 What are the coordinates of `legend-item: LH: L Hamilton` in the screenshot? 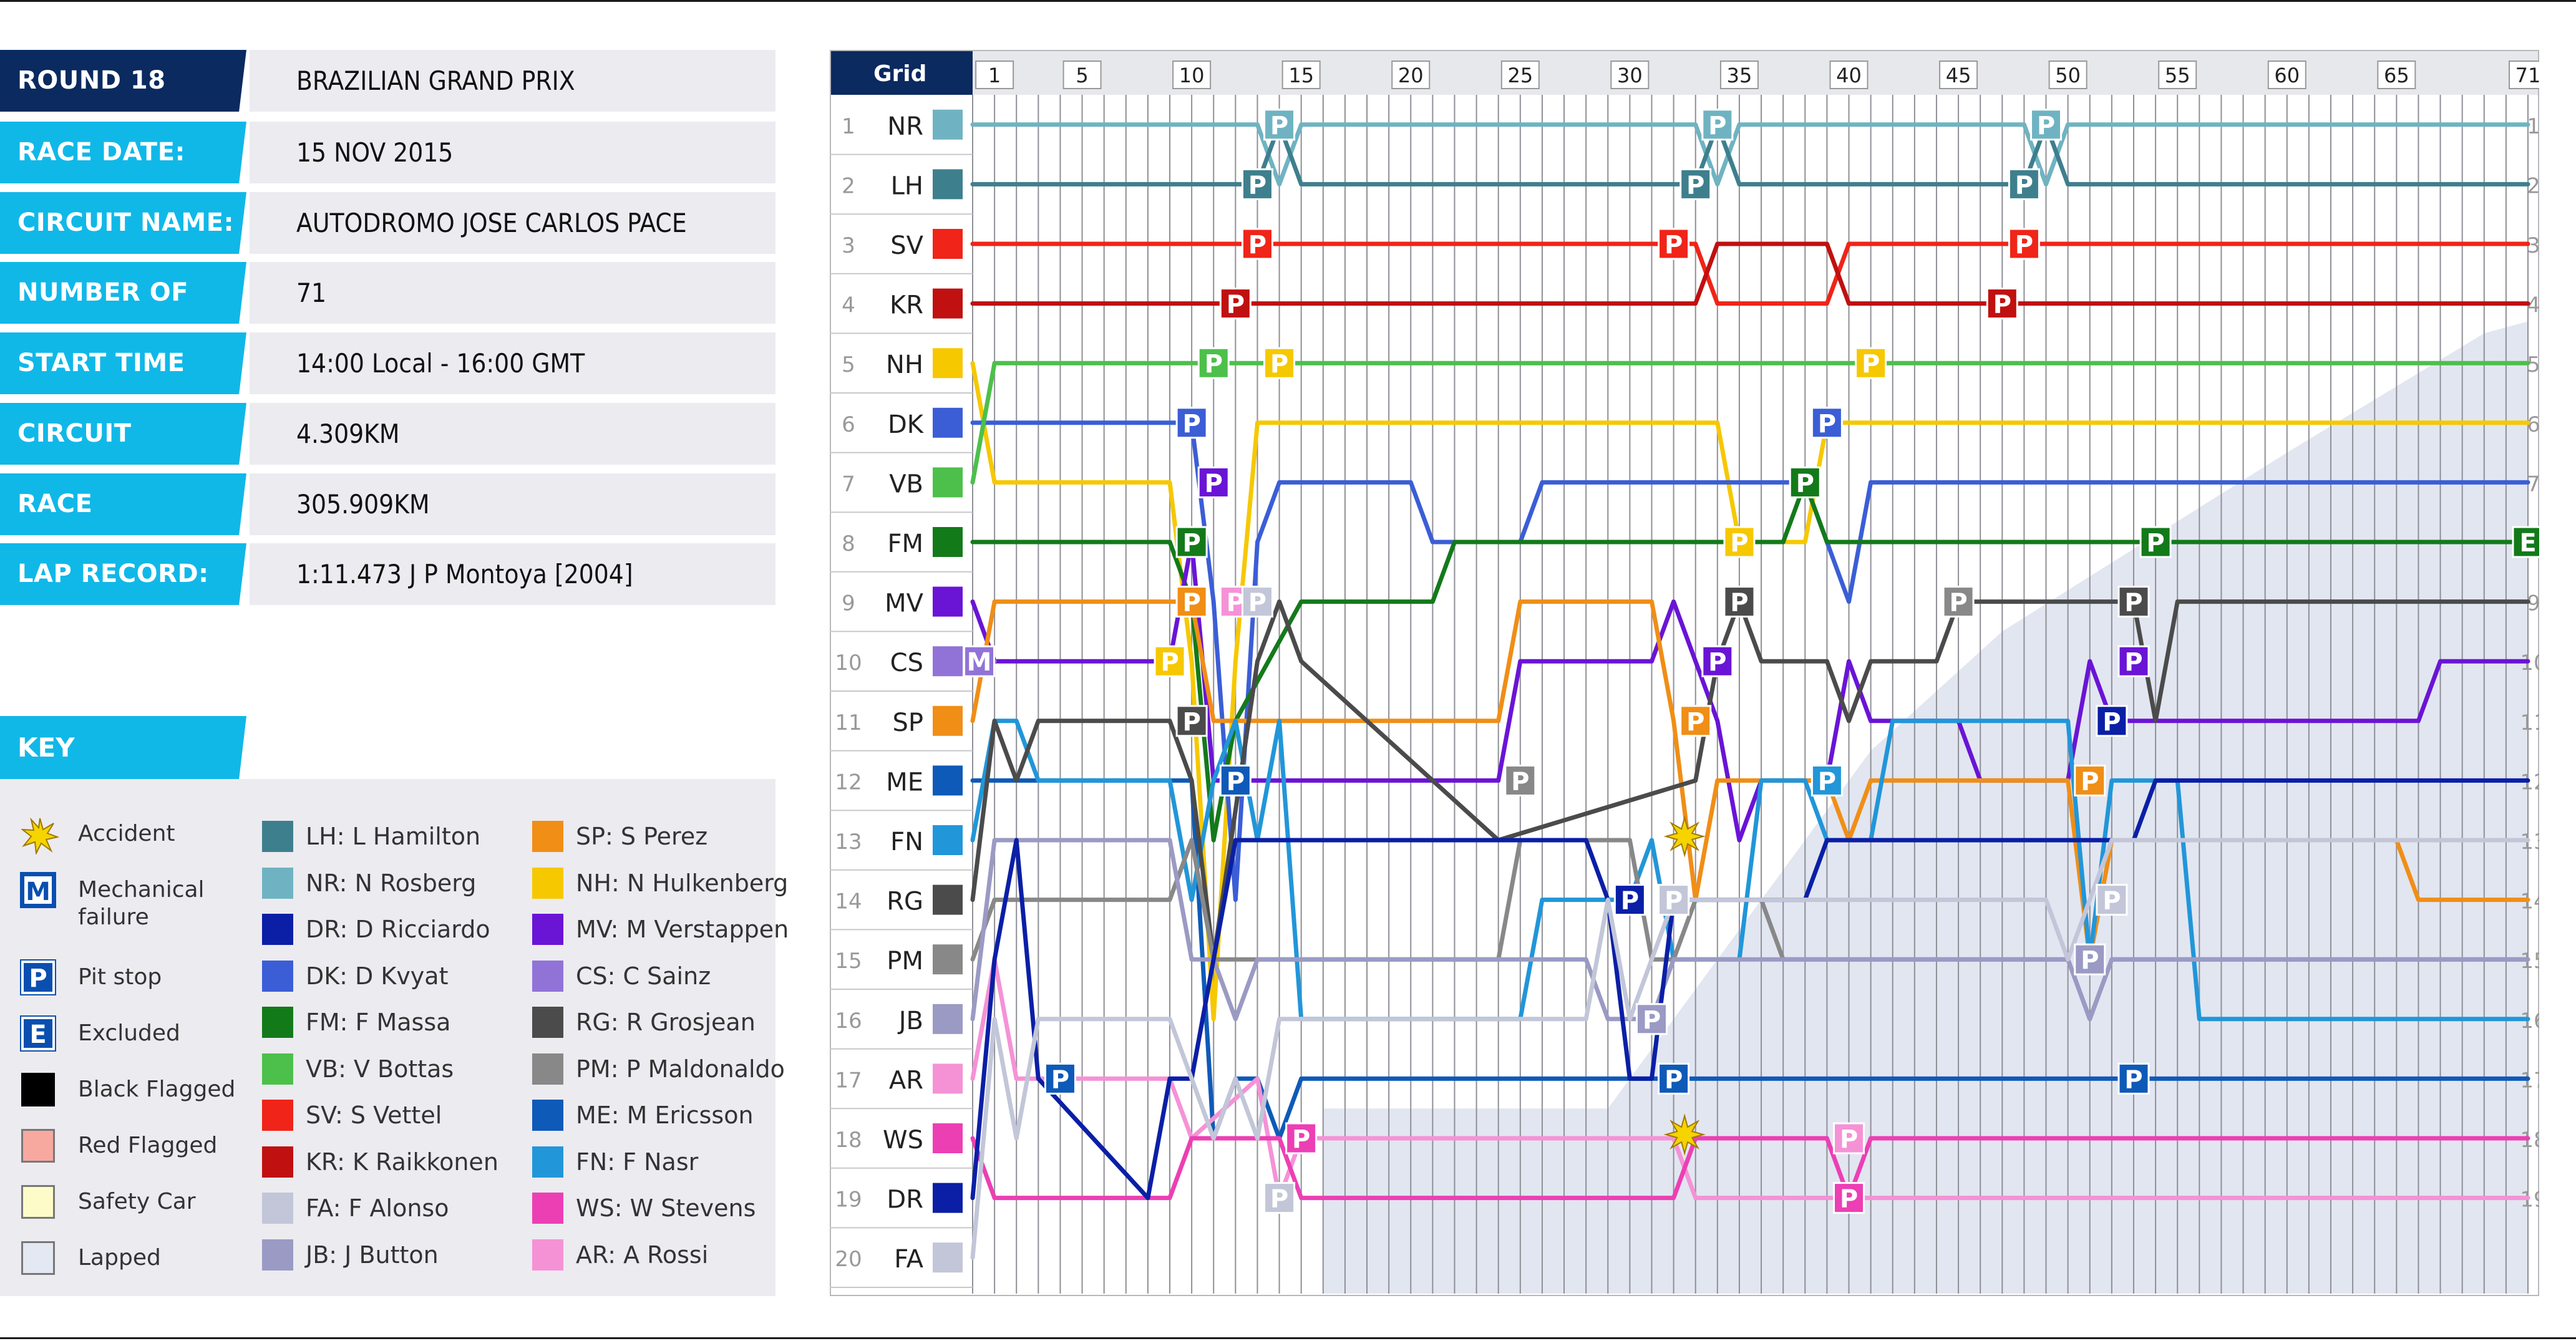 It's located at (393, 835).